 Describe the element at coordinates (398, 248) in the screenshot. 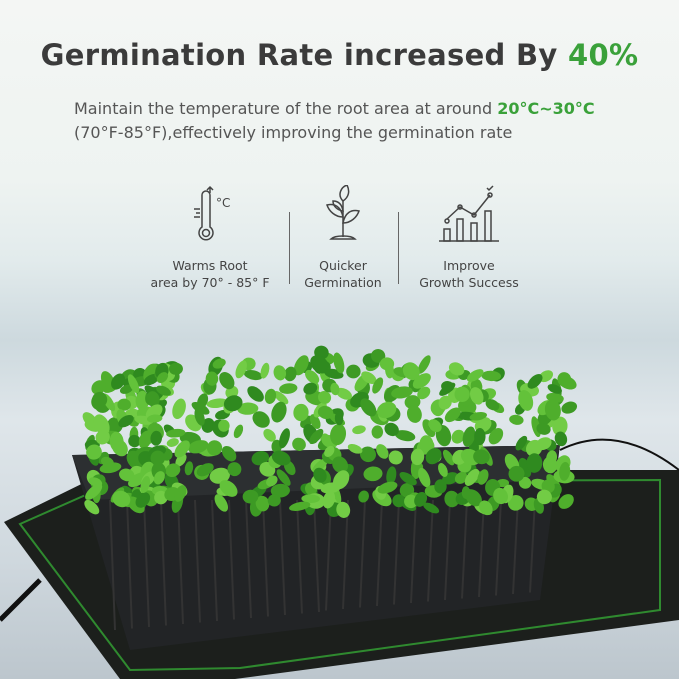

I see `divider` at that location.